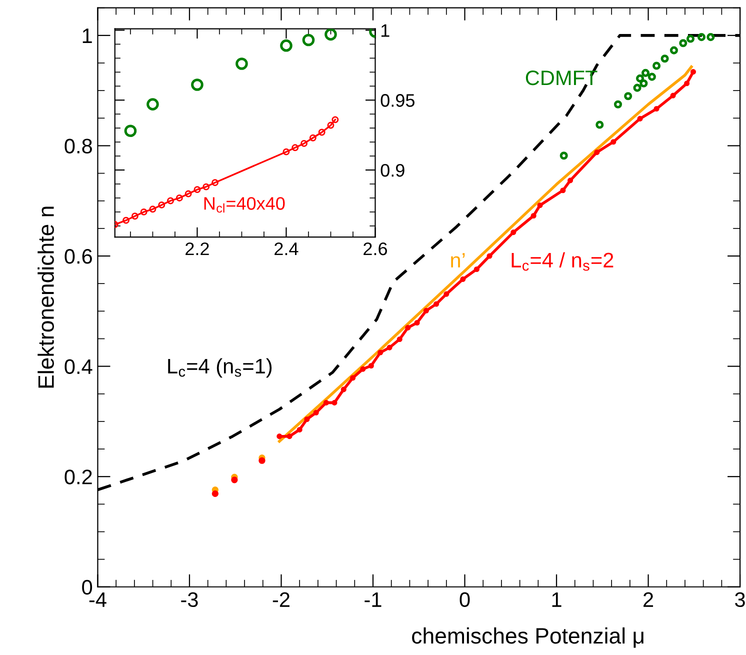  What do you see at coordinates (649, 599) in the screenshot?
I see `x-tick-label: 2` at bounding box center [649, 599].